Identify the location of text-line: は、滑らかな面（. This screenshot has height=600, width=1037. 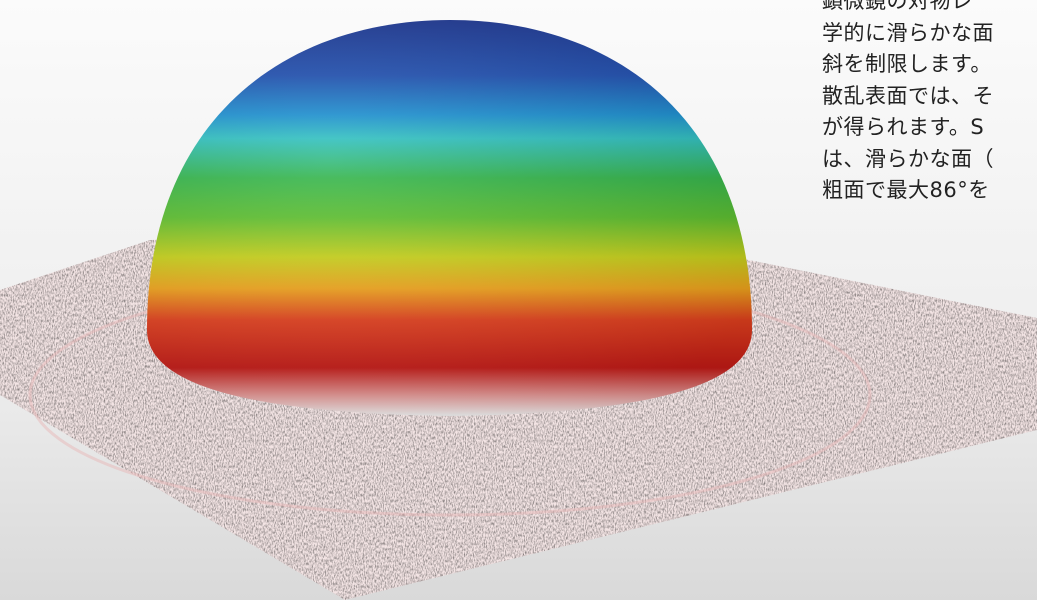
(908, 158).